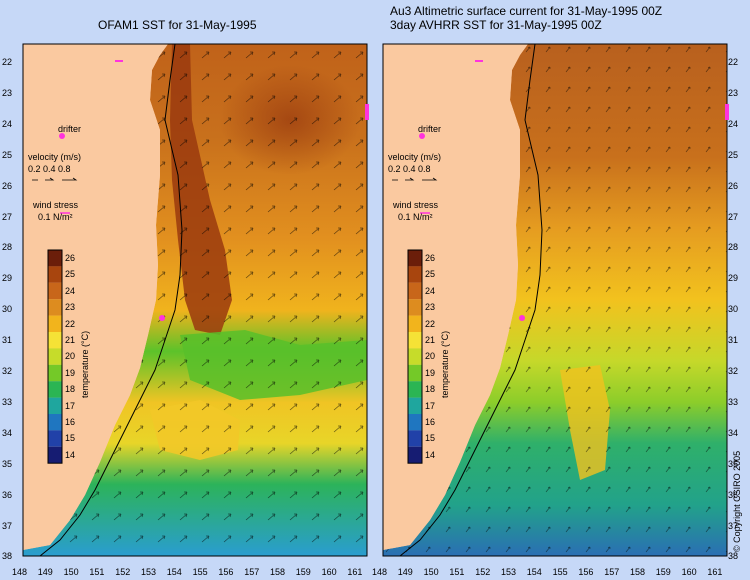  Describe the element at coordinates (430, 129) in the screenshot. I see `right-drifter-label: drifter` at that location.